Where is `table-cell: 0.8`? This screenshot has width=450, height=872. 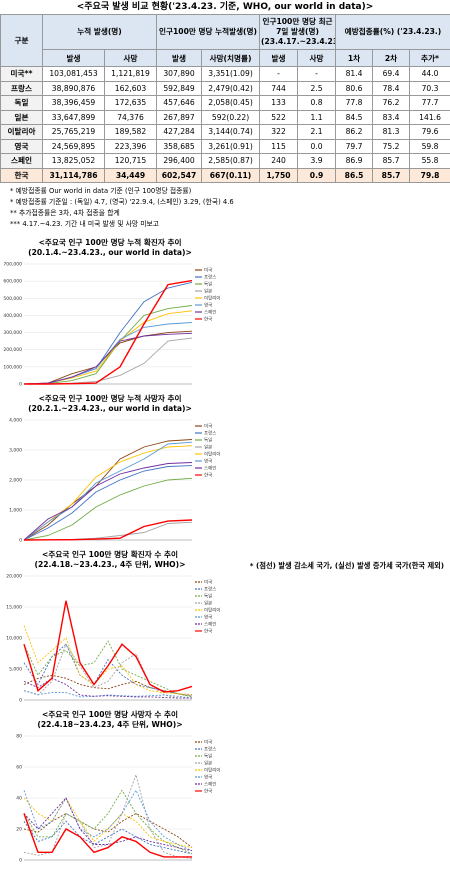
table-cell: 0.8 is located at coordinates (317, 103).